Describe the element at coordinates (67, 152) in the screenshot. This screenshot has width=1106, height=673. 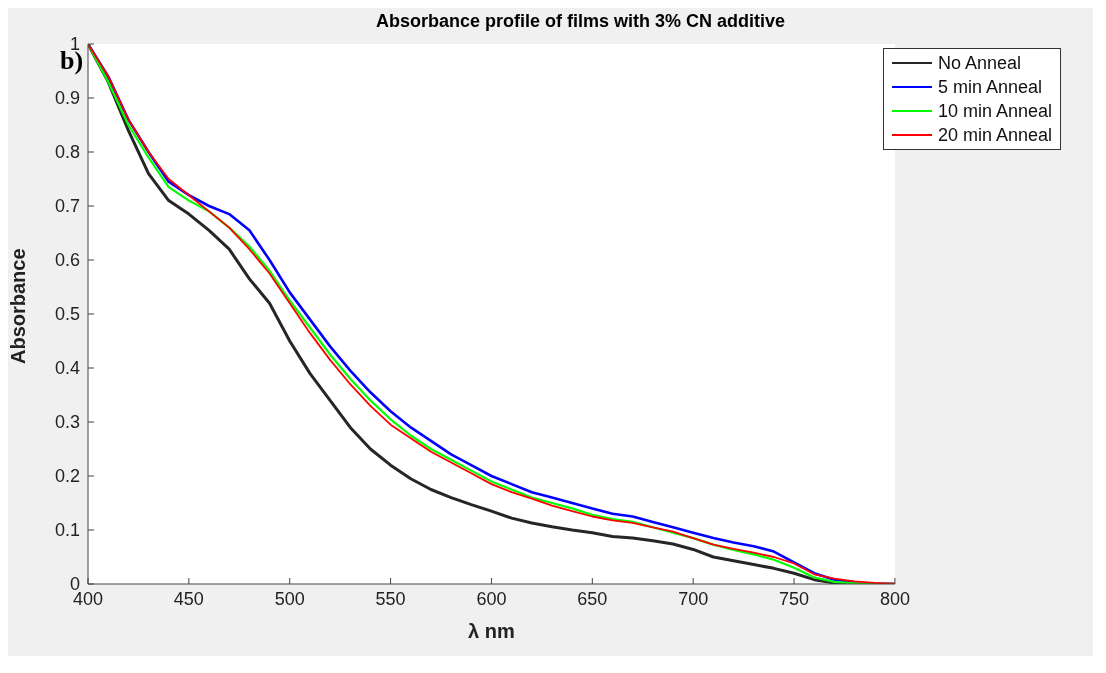
I see `y-tick-label: 0.8` at that location.